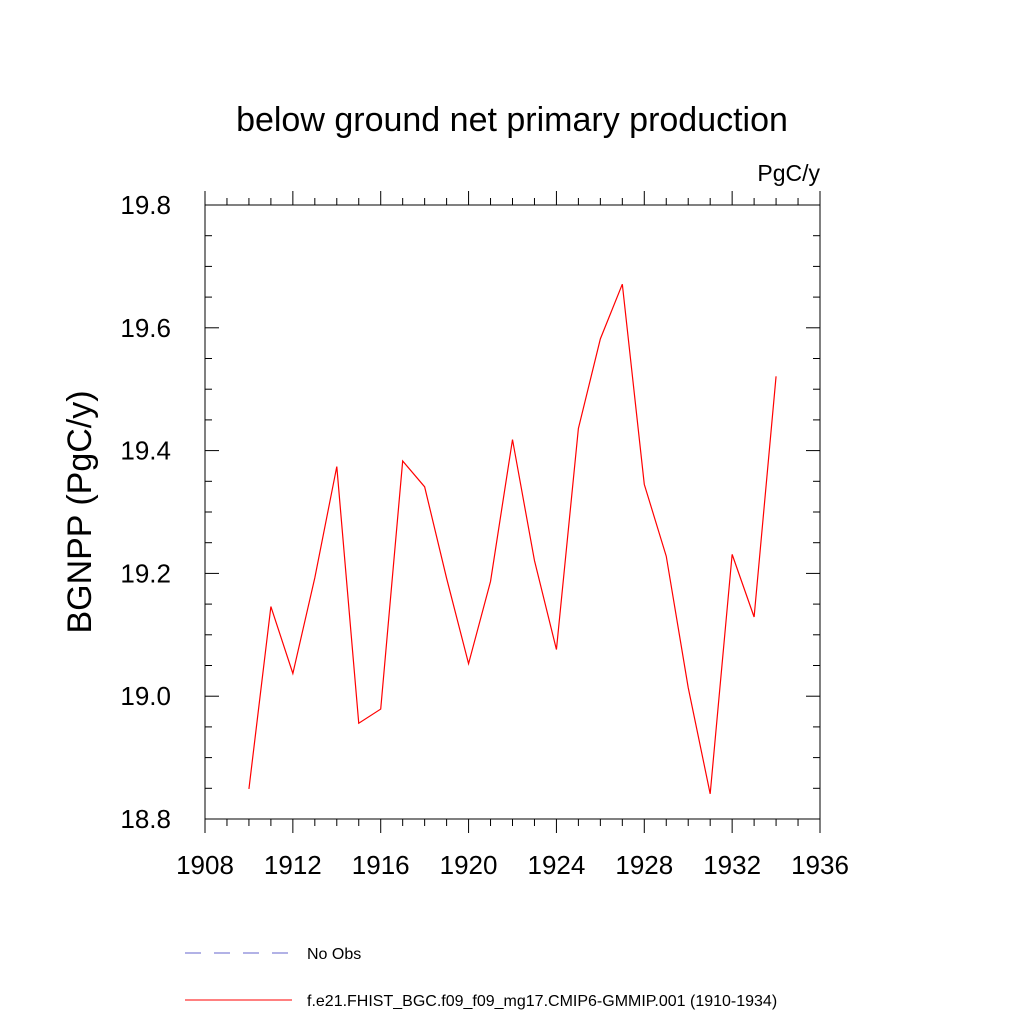  I want to click on x-tick-label: 1924, so click(557, 865).